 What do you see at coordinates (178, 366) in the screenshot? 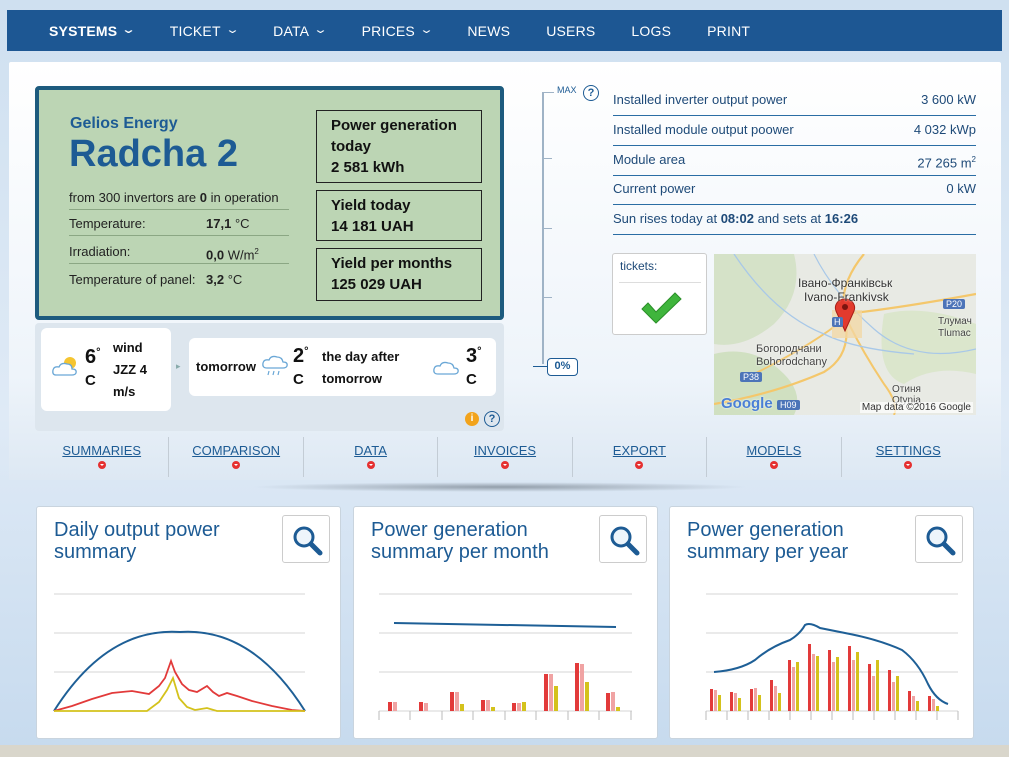
I see `arrow-right-icon: ▸` at bounding box center [178, 366].